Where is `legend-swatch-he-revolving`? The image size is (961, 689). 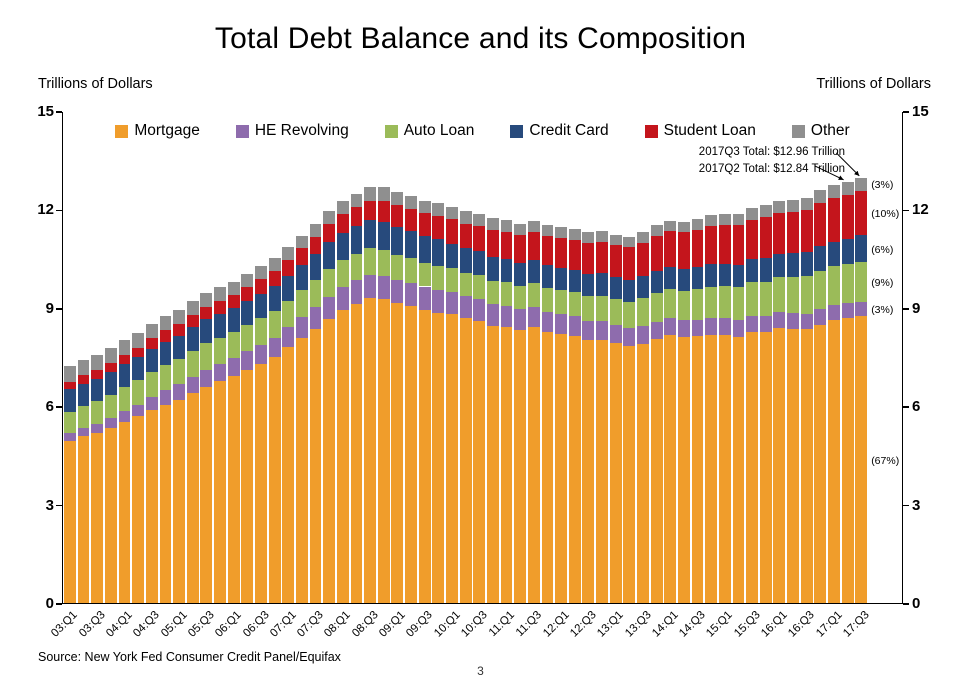 legend-swatch-he-revolving is located at coordinates (242, 131).